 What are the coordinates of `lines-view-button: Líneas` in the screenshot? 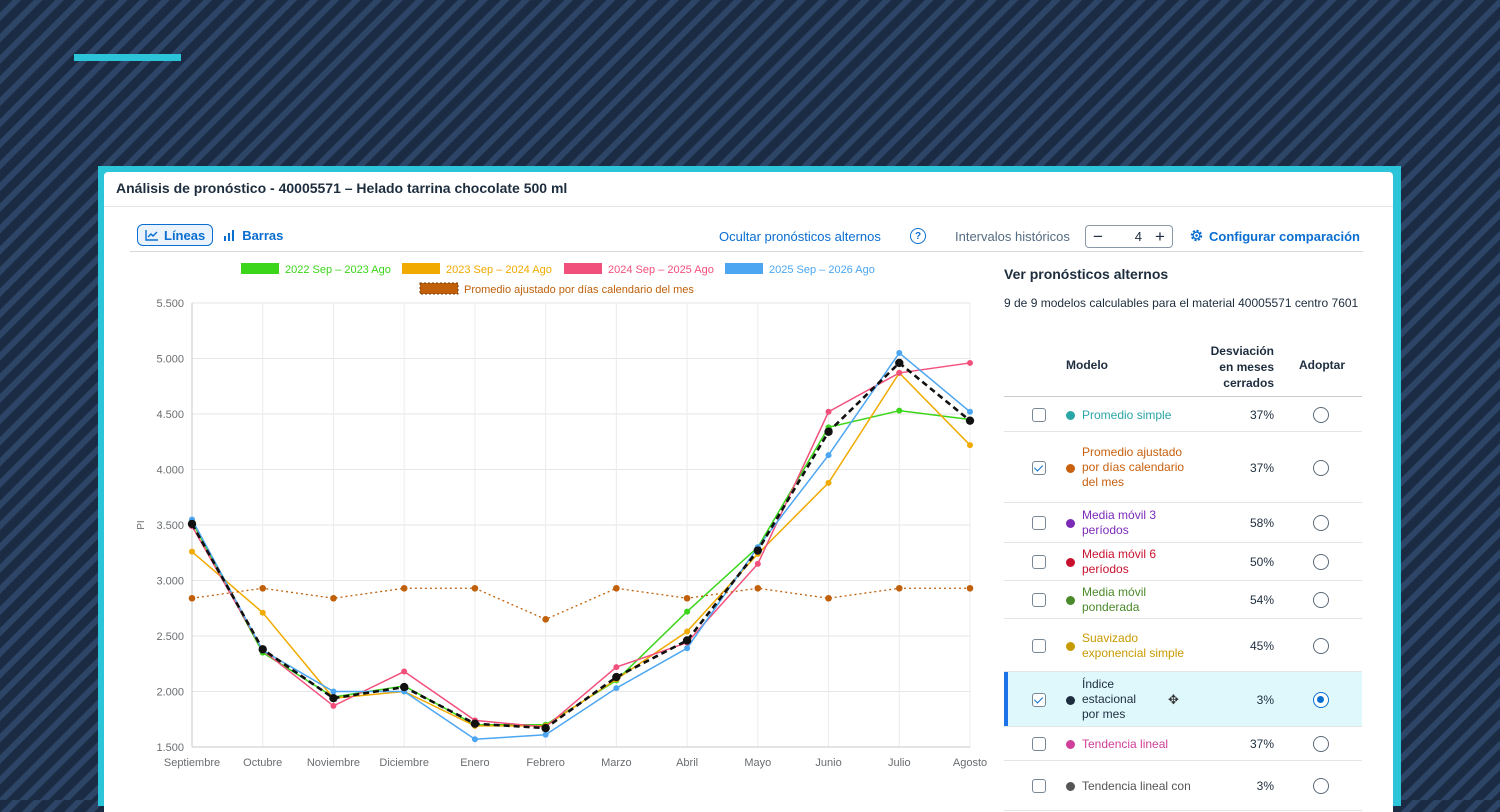 It's located at (175, 235).